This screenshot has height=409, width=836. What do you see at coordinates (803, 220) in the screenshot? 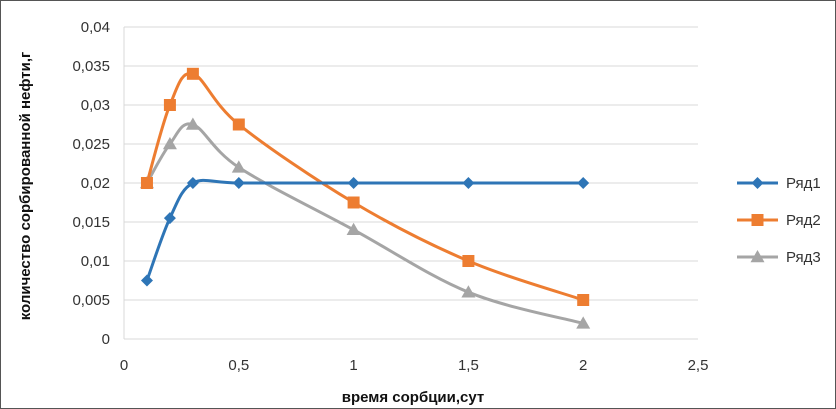
I see `legend-label: Ряд2` at bounding box center [803, 220].